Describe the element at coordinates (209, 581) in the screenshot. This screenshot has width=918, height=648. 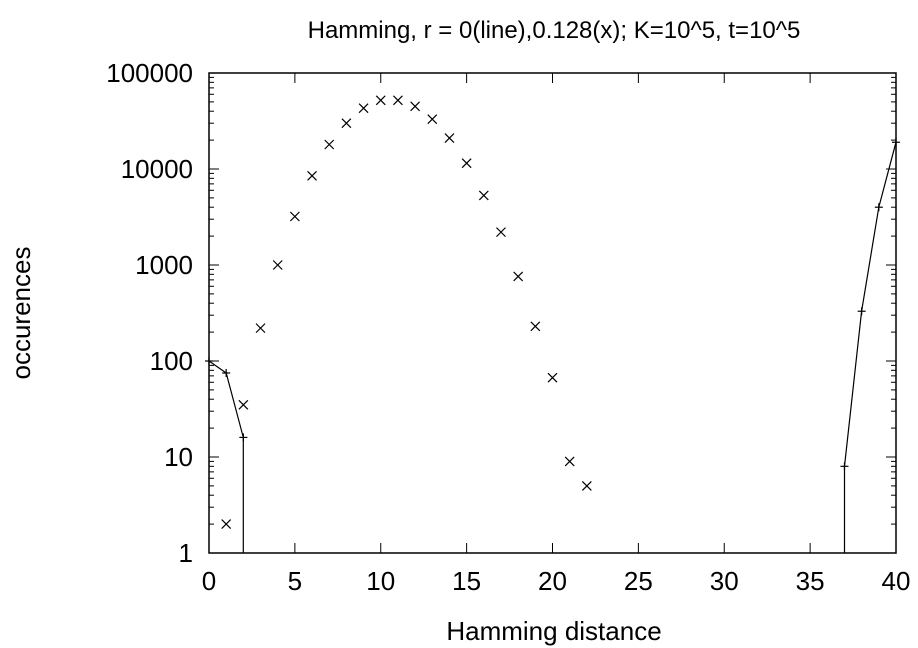
I see `x-tick-label: 0` at that location.